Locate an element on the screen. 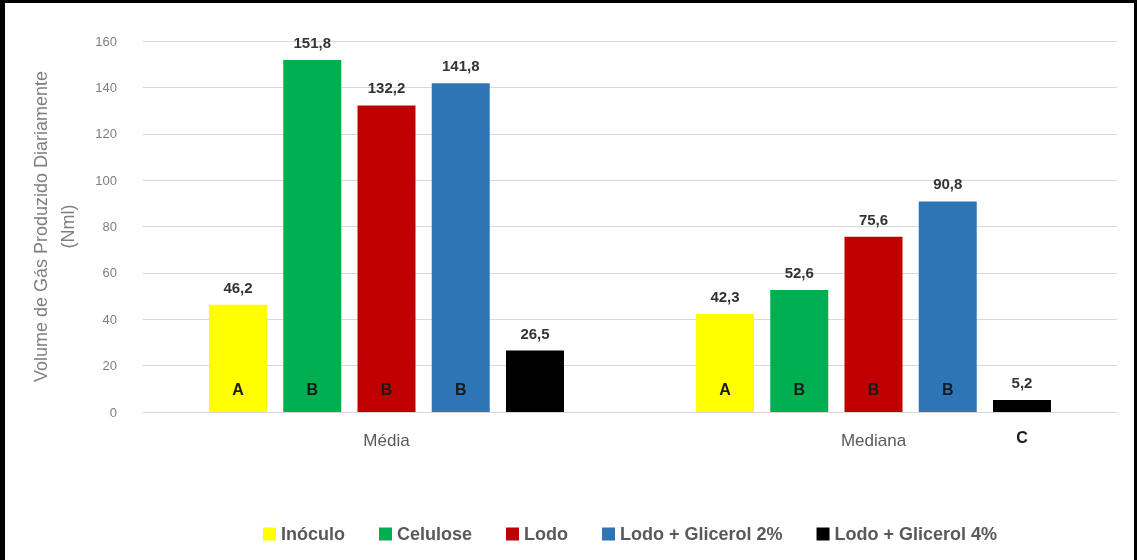 Image resolution: width=1137 pixels, height=560 pixels. y-tick-label: 120 is located at coordinates (106, 134).